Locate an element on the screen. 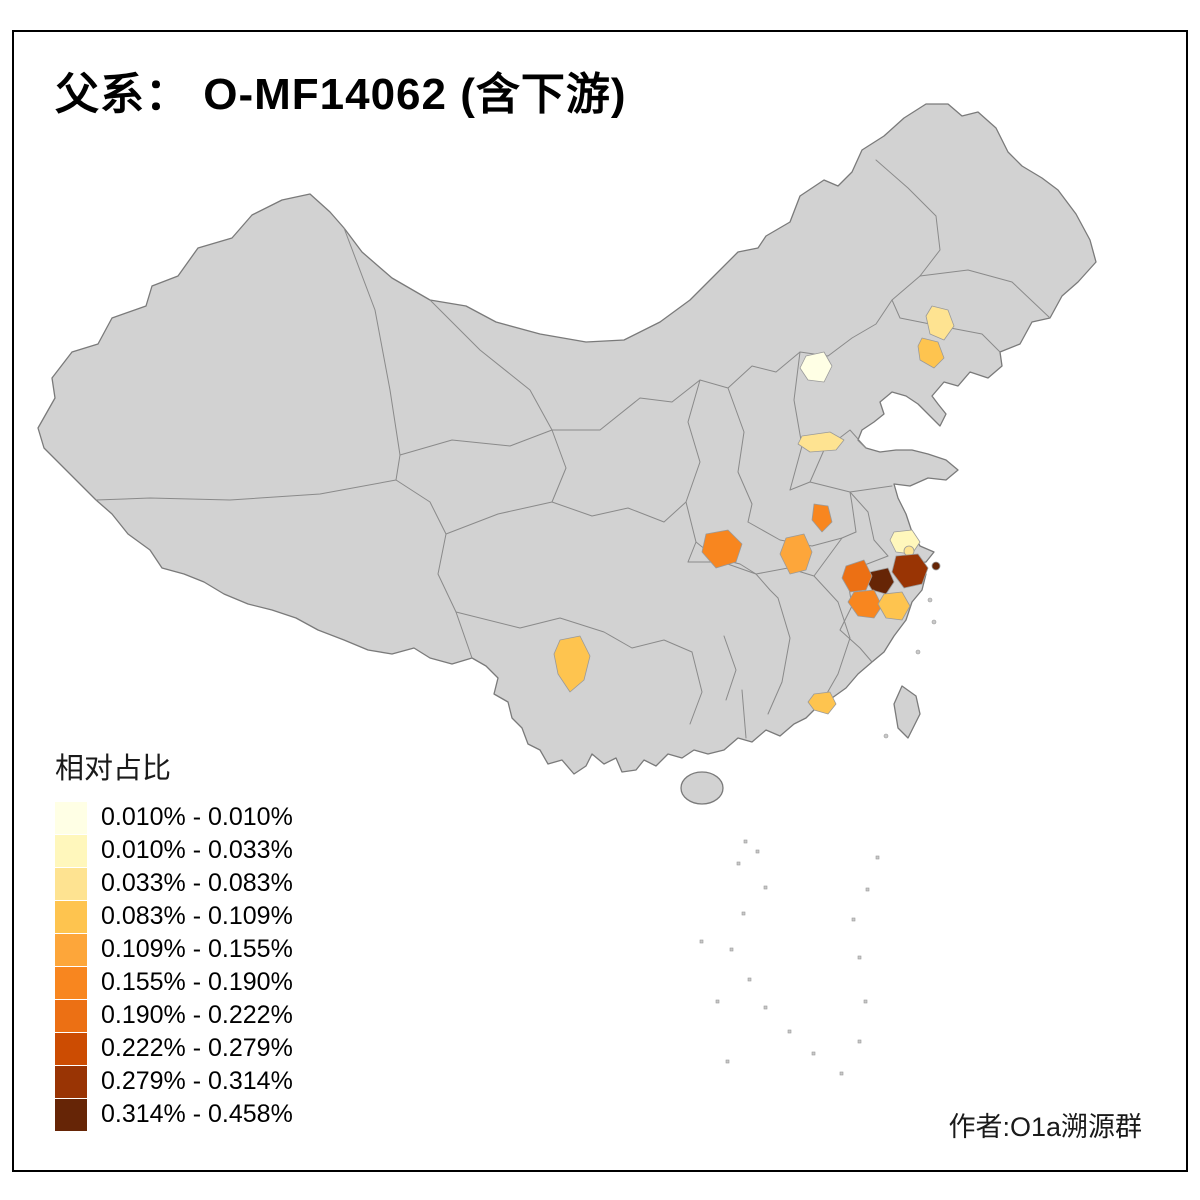 This screenshot has width=1200, height=1200. legend-item: 0.279% - 0.314% is located at coordinates (174, 1081).